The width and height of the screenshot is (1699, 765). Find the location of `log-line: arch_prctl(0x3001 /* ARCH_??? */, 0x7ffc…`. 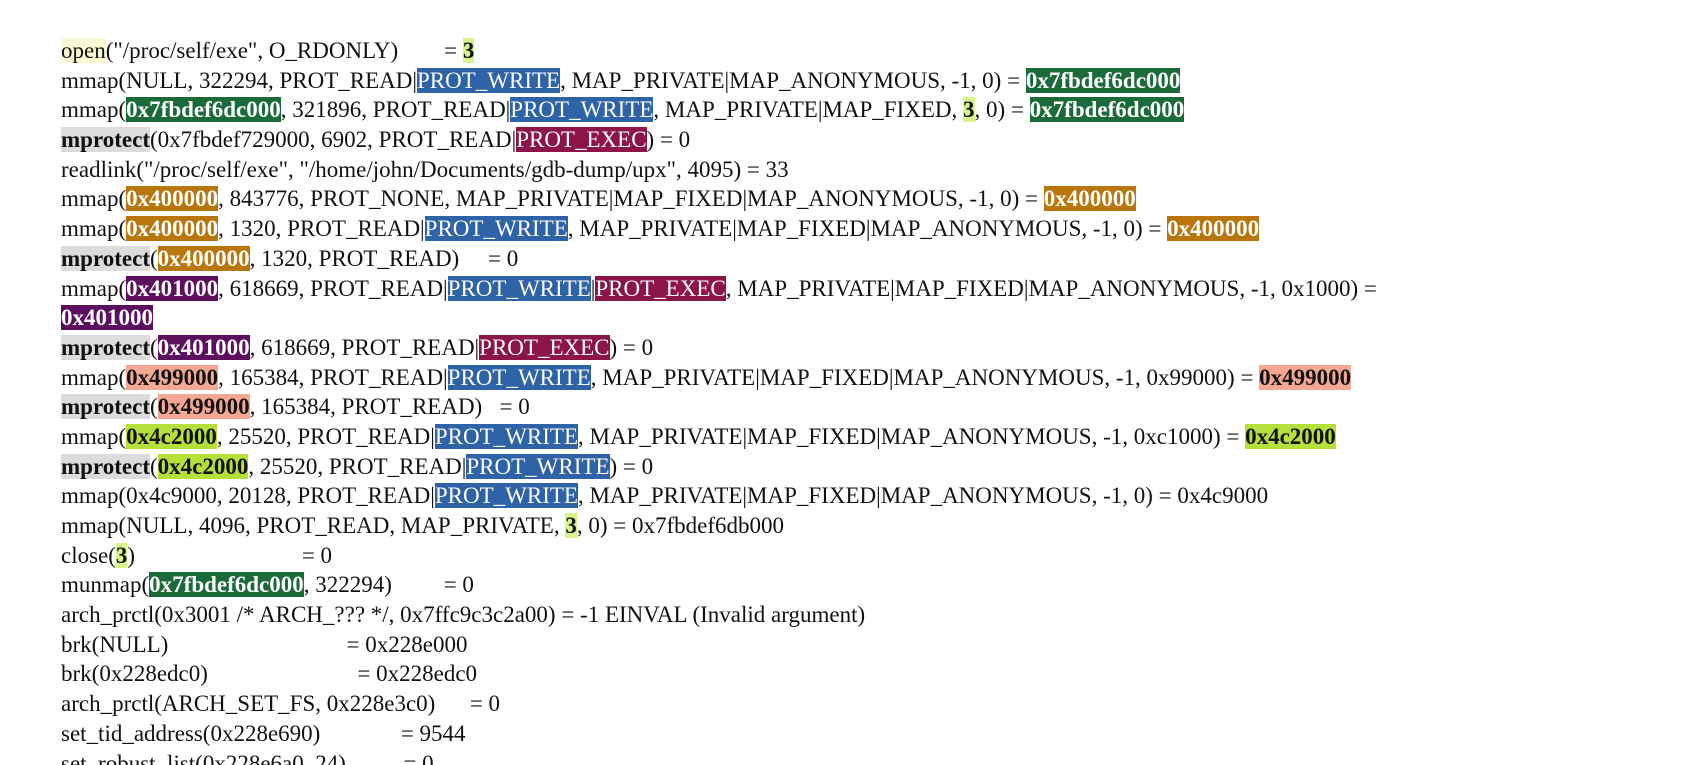

log-line: arch_prctl(0x3001 /* ARCH_??? */, 0x7ffc… is located at coordinates (880, 615).